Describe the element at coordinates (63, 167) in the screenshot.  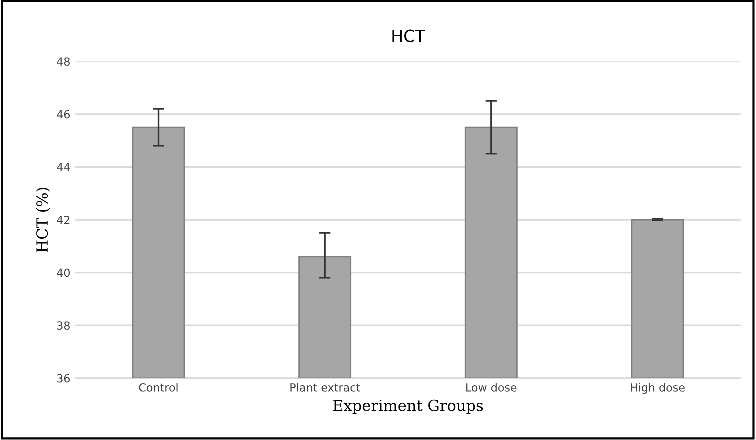
I see `y-tick-label: 44` at that location.